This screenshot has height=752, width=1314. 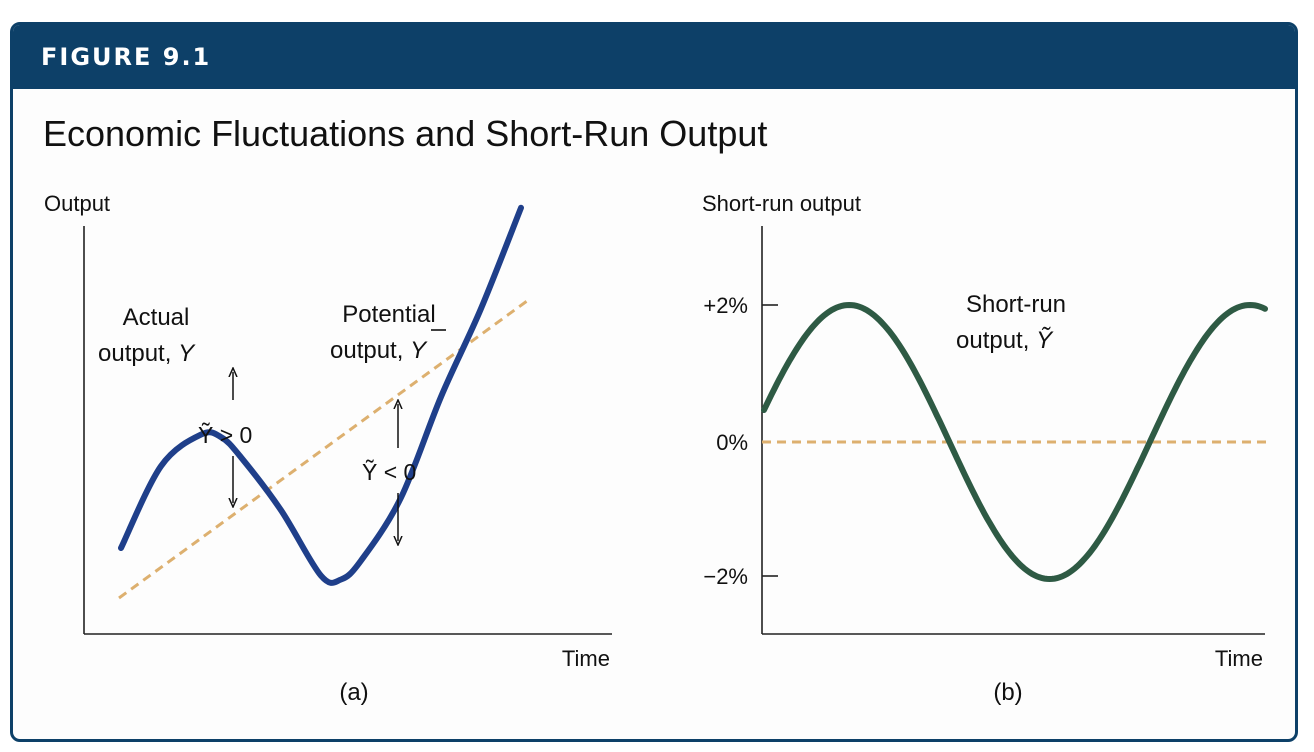 What do you see at coordinates (1007, 692) in the screenshot?
I see `panel-b-label: (b)` at bounding box center [1007, 692].